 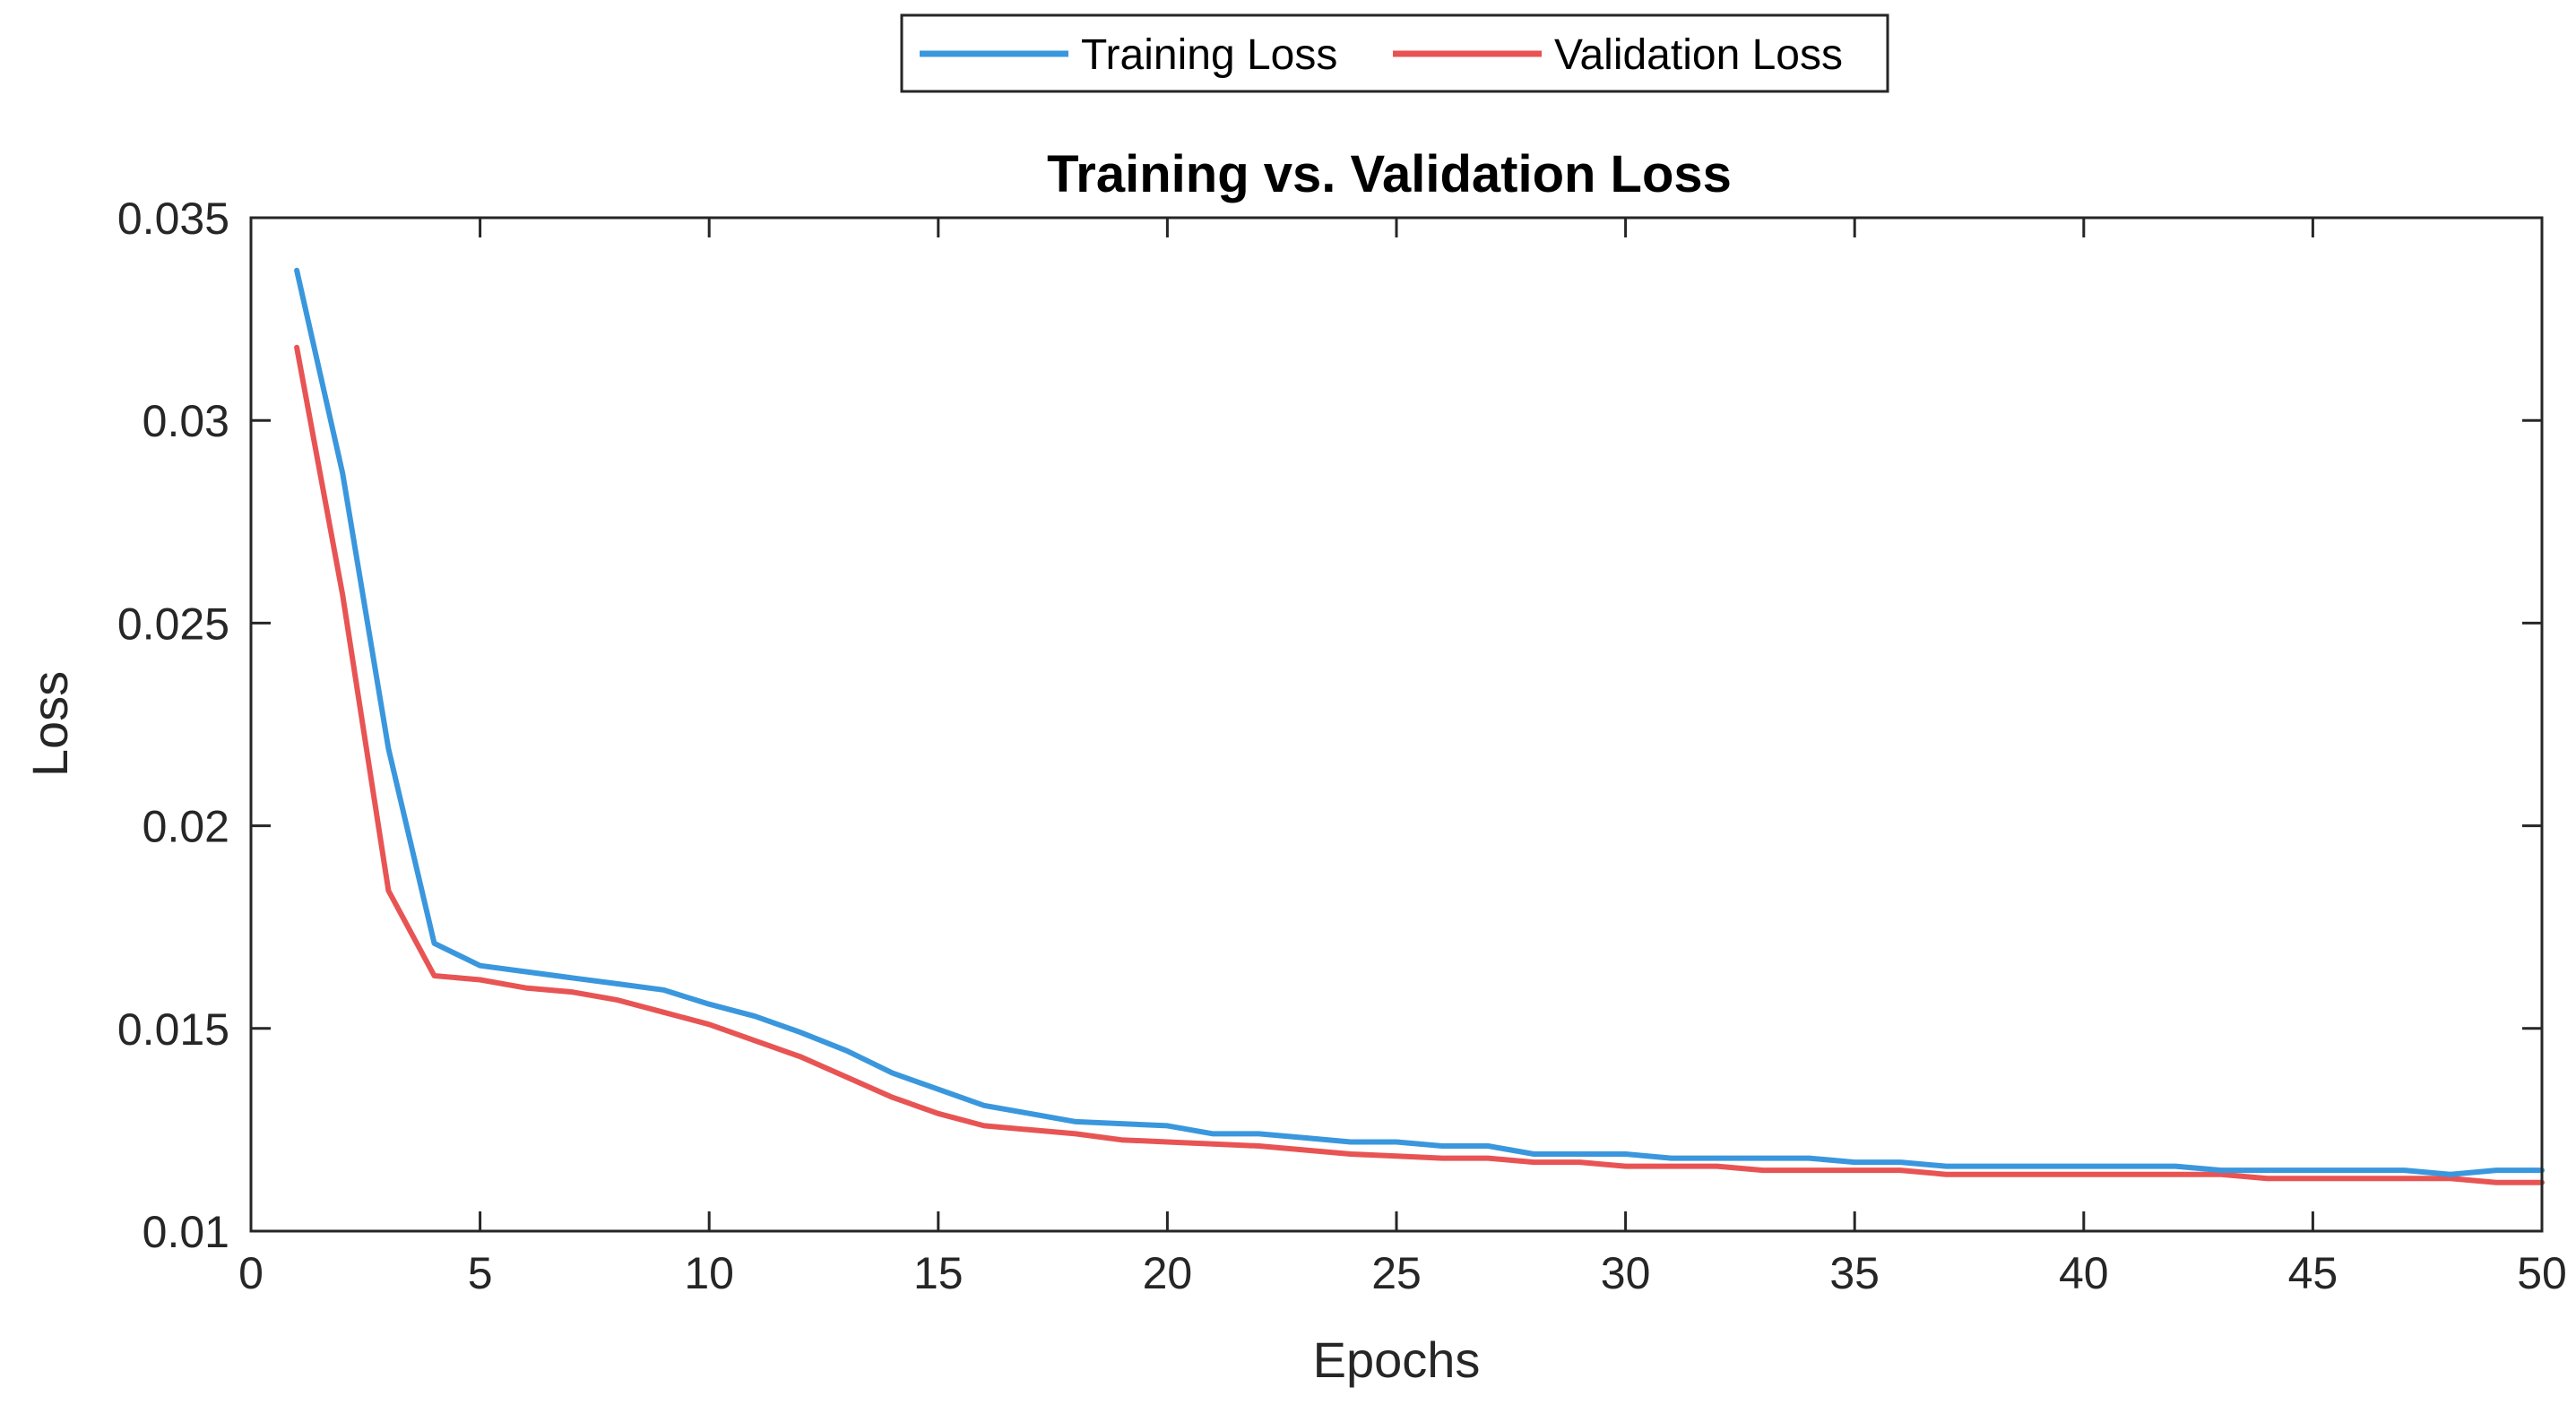 What do you see at coordinates (173, 1029) in the screenshot?
I see `y-tick-label: 0.015` at bounding box center [173, 1029].